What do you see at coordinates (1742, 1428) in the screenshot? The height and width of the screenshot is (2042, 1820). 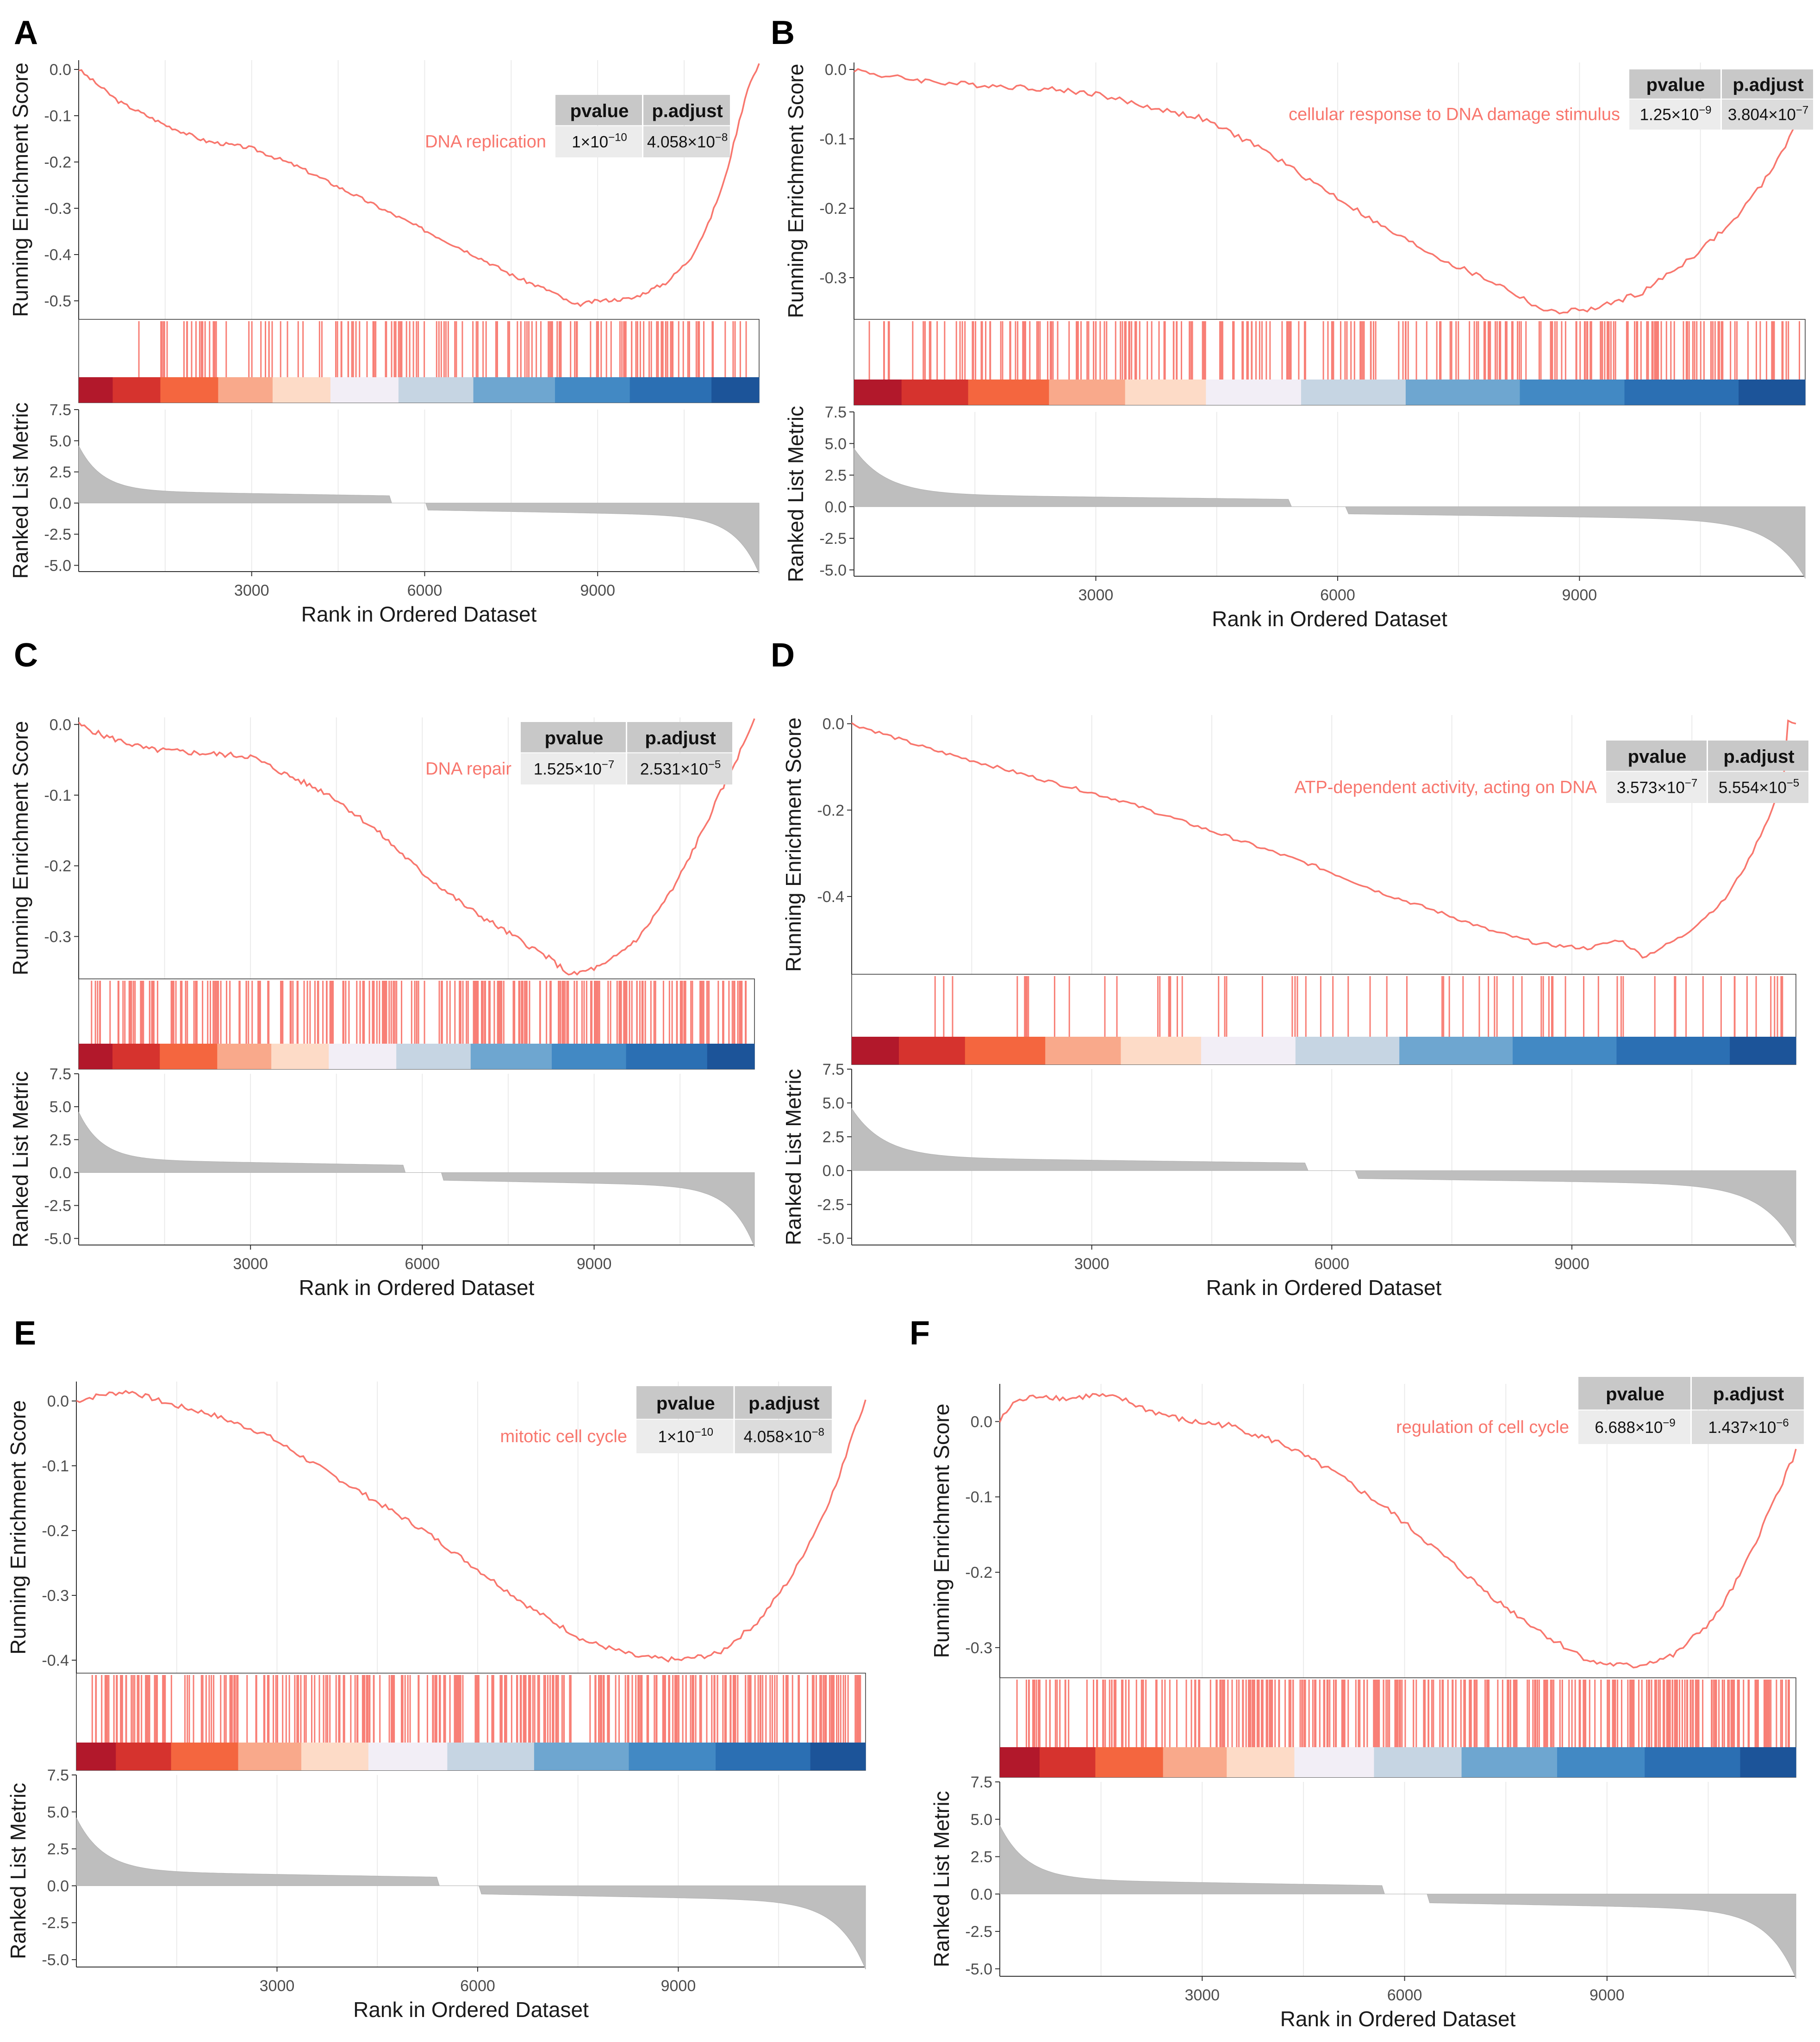 I see `table-value-mantissa: 1.437×10` at bounding box center [1742, 1428].